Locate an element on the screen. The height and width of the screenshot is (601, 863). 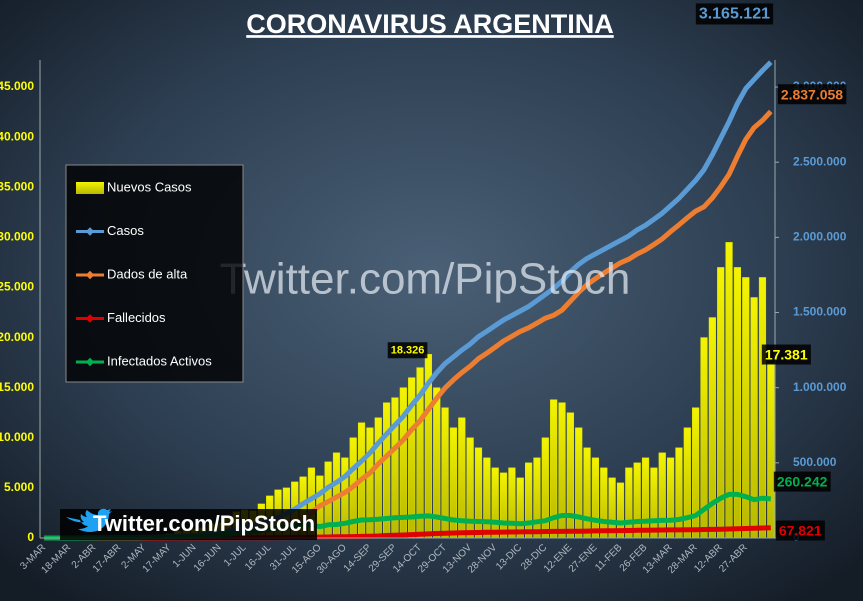
legend-label: Casos is located at coordinates (125, 230).